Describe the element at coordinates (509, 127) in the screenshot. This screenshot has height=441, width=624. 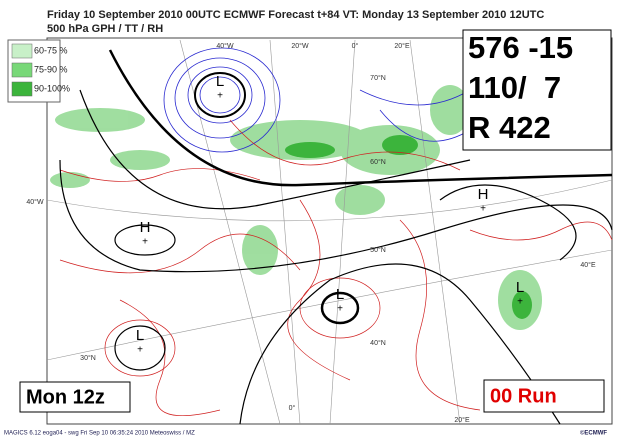
I see `info-line: R 422` at that location.